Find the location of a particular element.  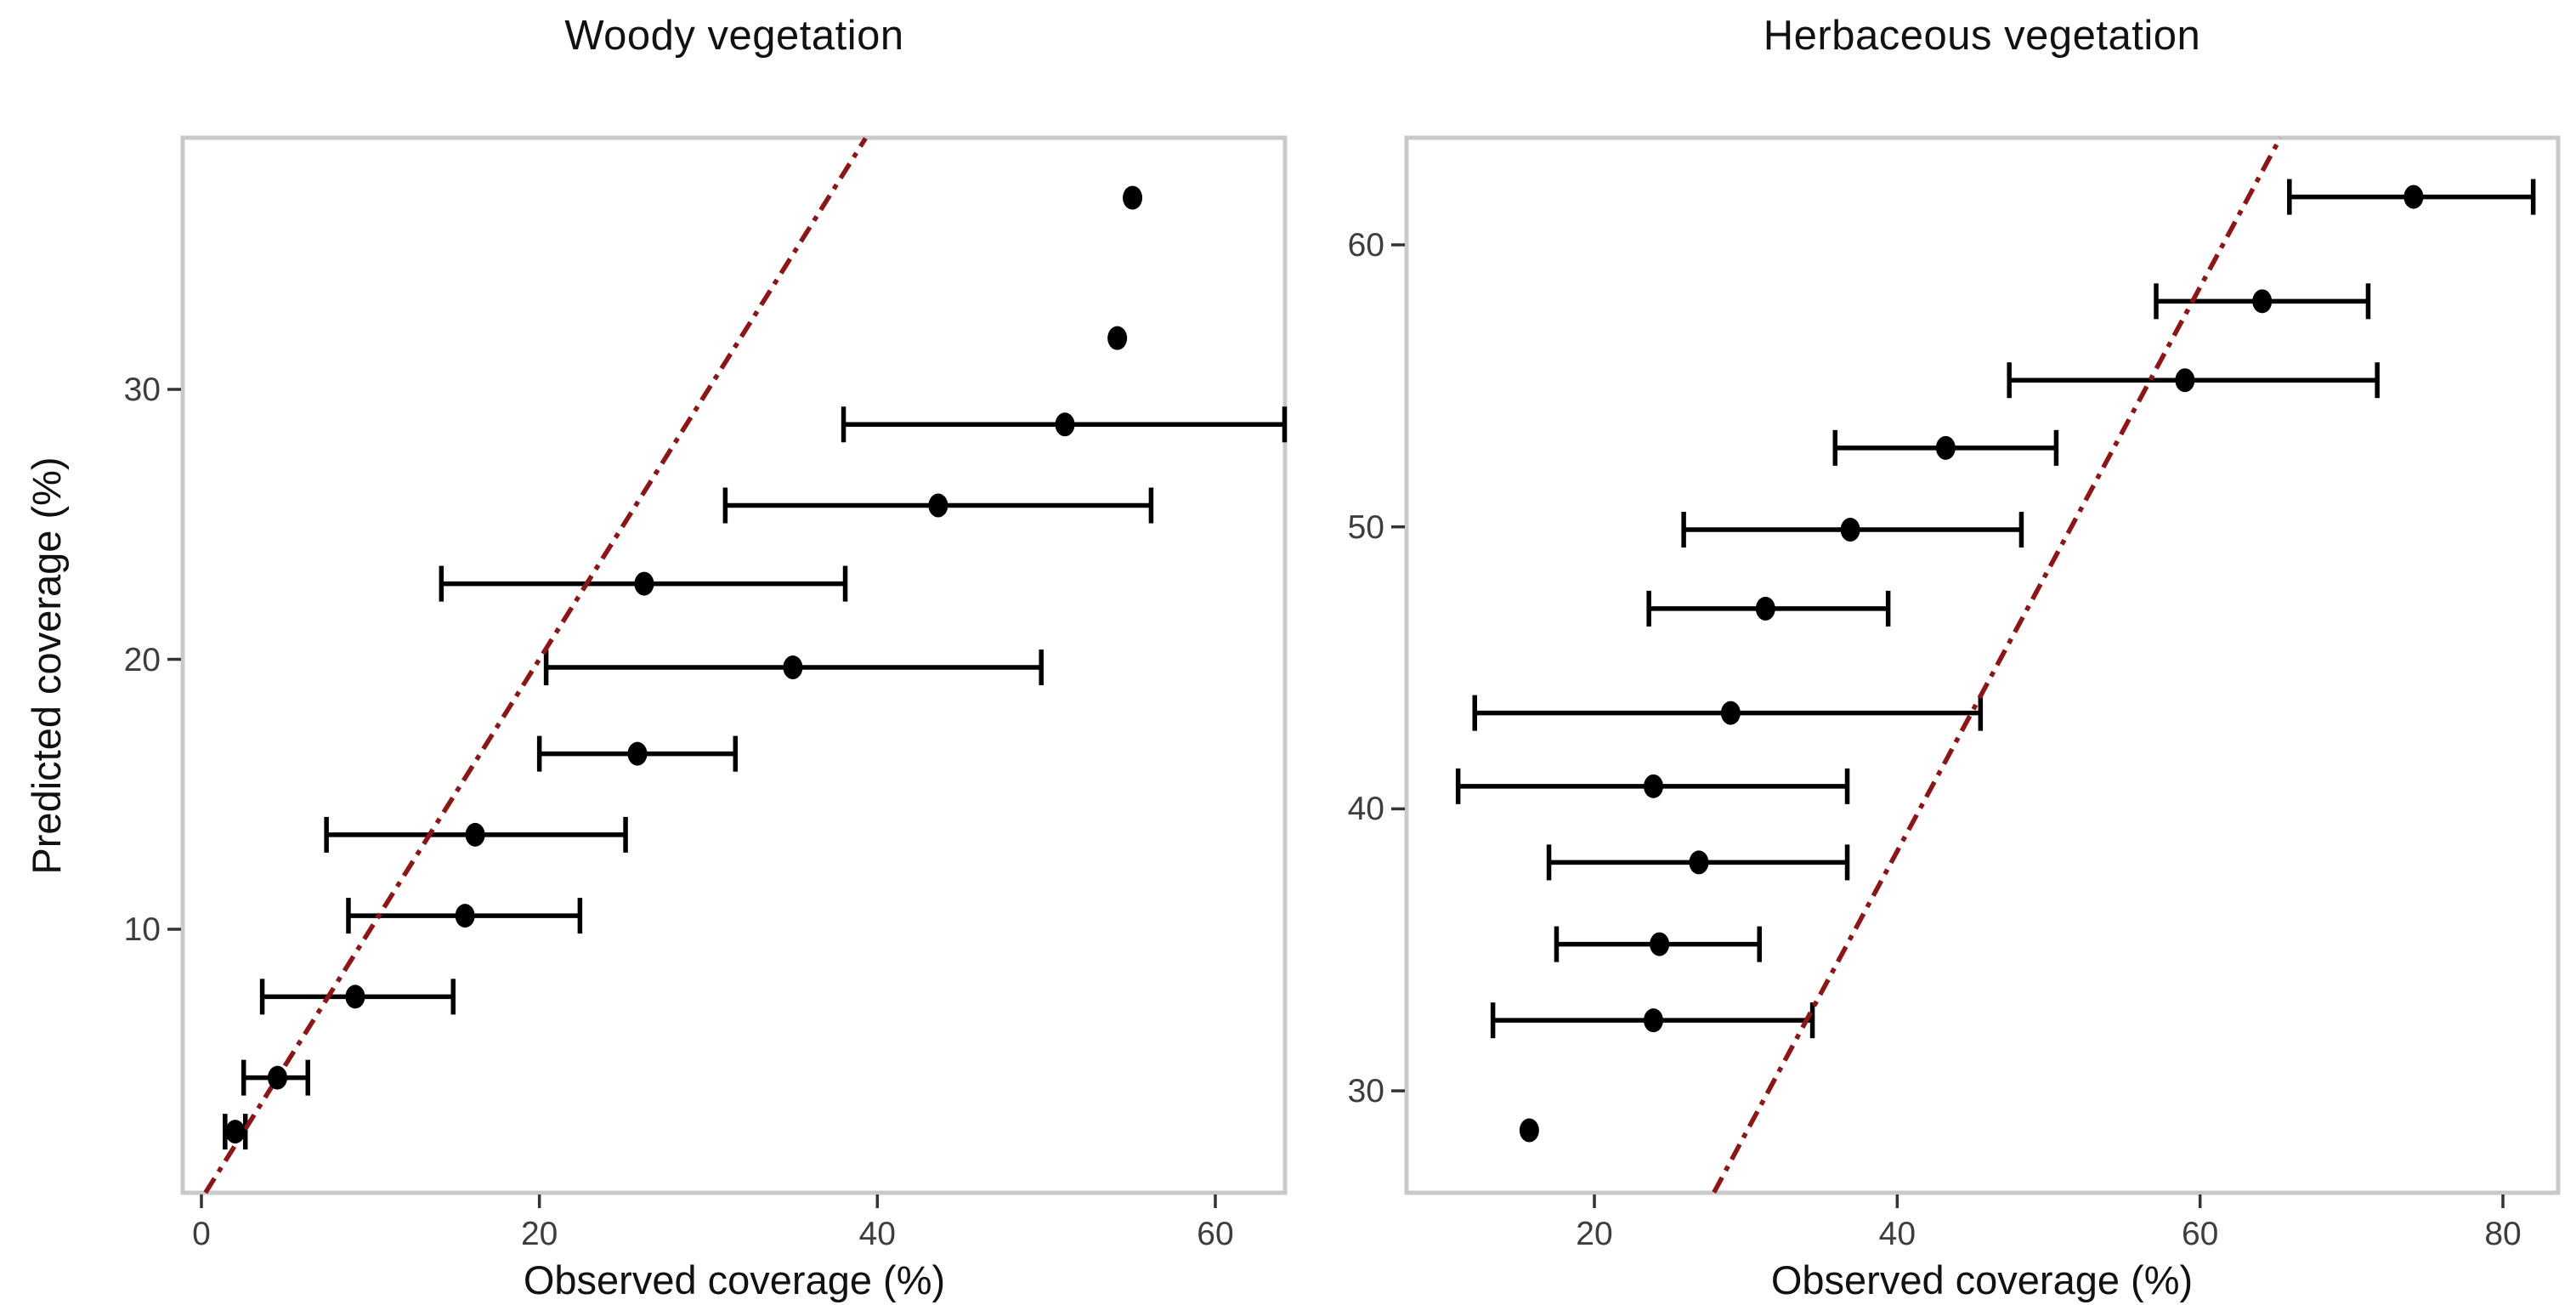

right-x-axis-title: Observed coverage (%) is located at coordinates (1982, 1279).